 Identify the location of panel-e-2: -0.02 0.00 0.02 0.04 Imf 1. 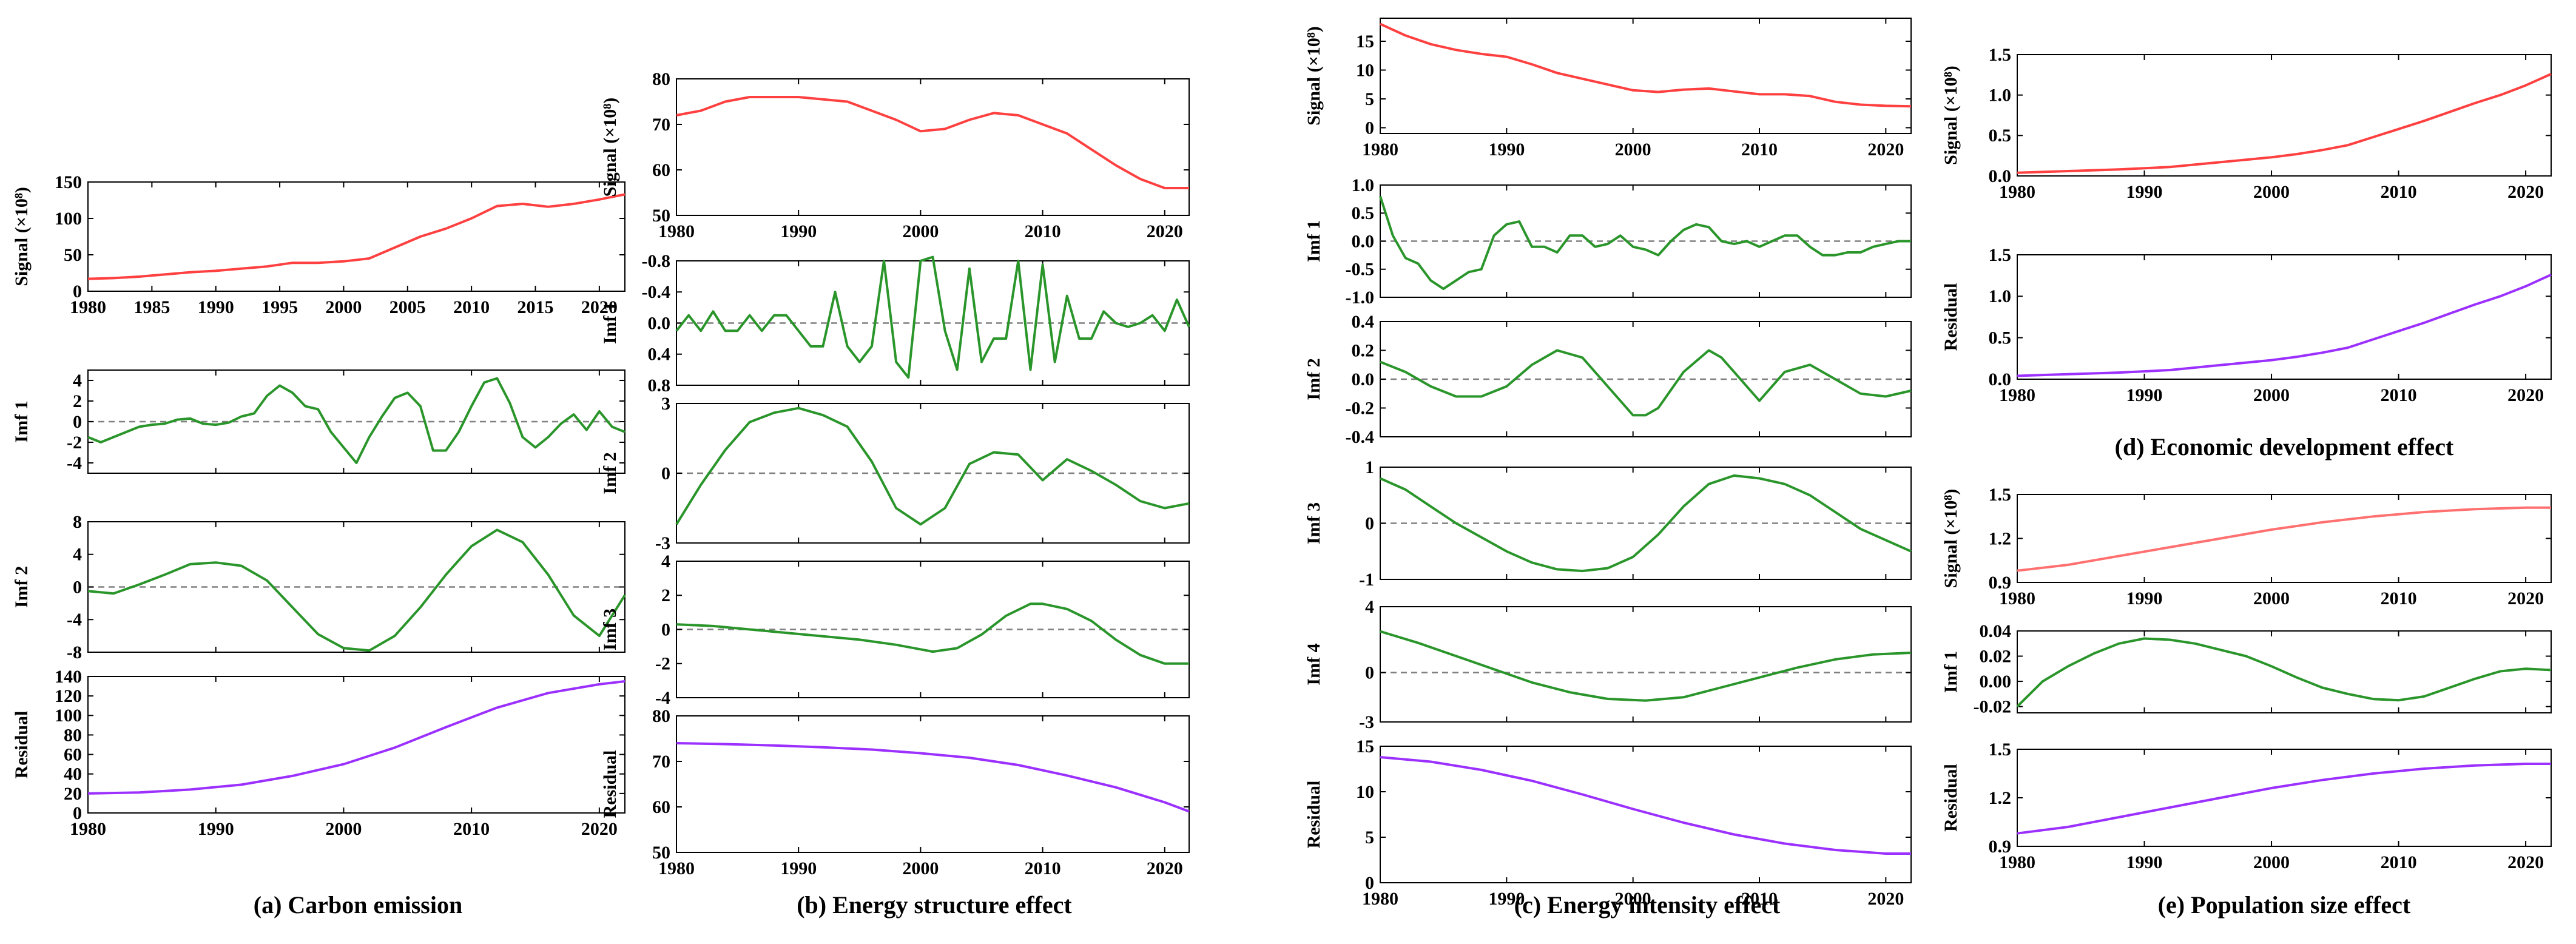
(2247, 669).